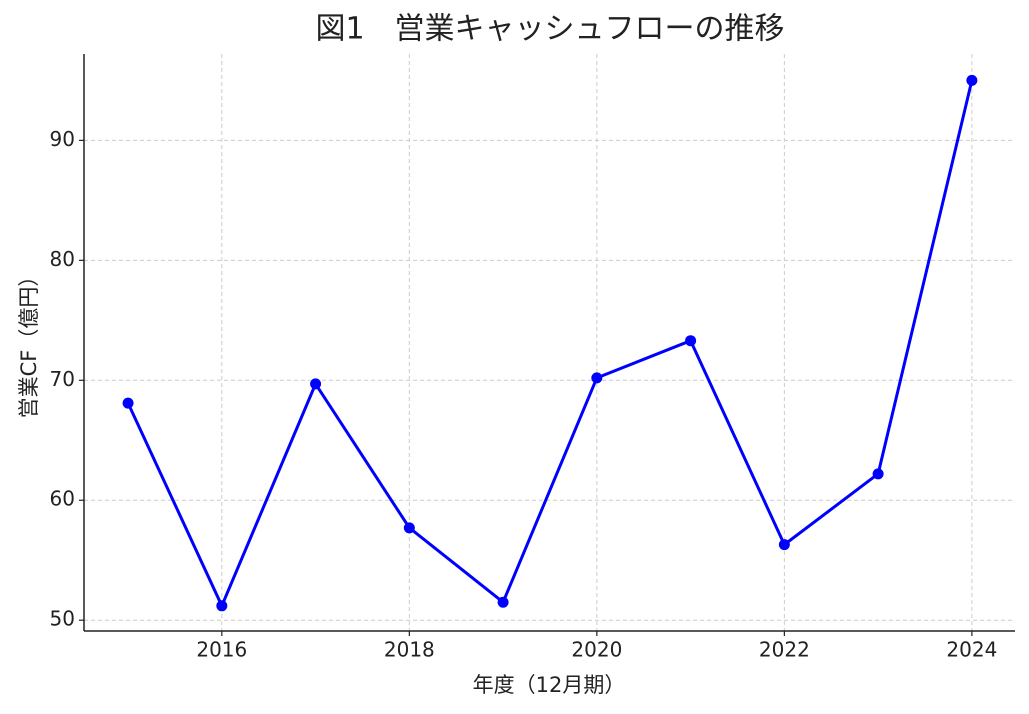  Describe the element at coordinates (62, 499) in the screenshot. I see `y-tick-label: 60` at that location.